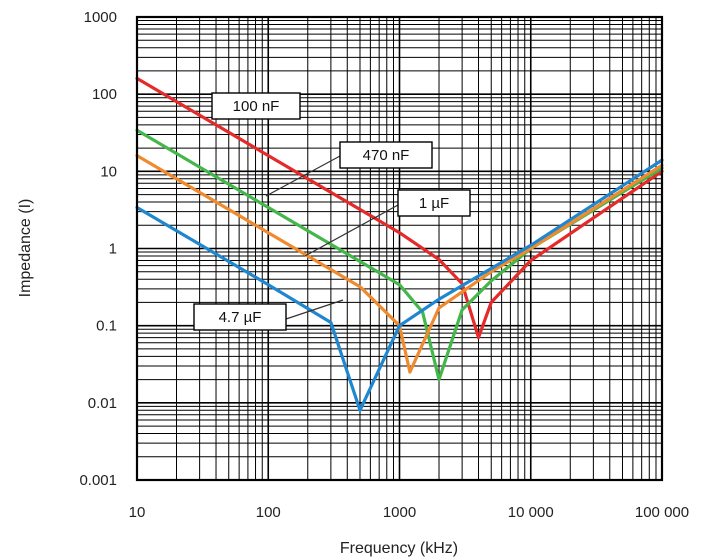 This screenshot has width=714, height=559. Describe the element at coordinates (399, 548) in the screenshot. I see `x-axis-title: Frequency (kHz)` at that location.